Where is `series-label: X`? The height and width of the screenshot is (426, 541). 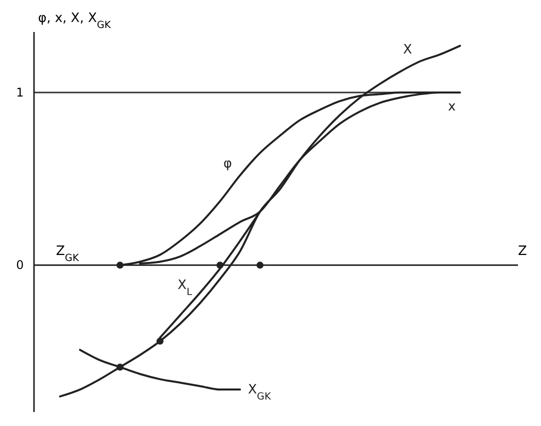 series-label: X is located at coordinates (407, 50).